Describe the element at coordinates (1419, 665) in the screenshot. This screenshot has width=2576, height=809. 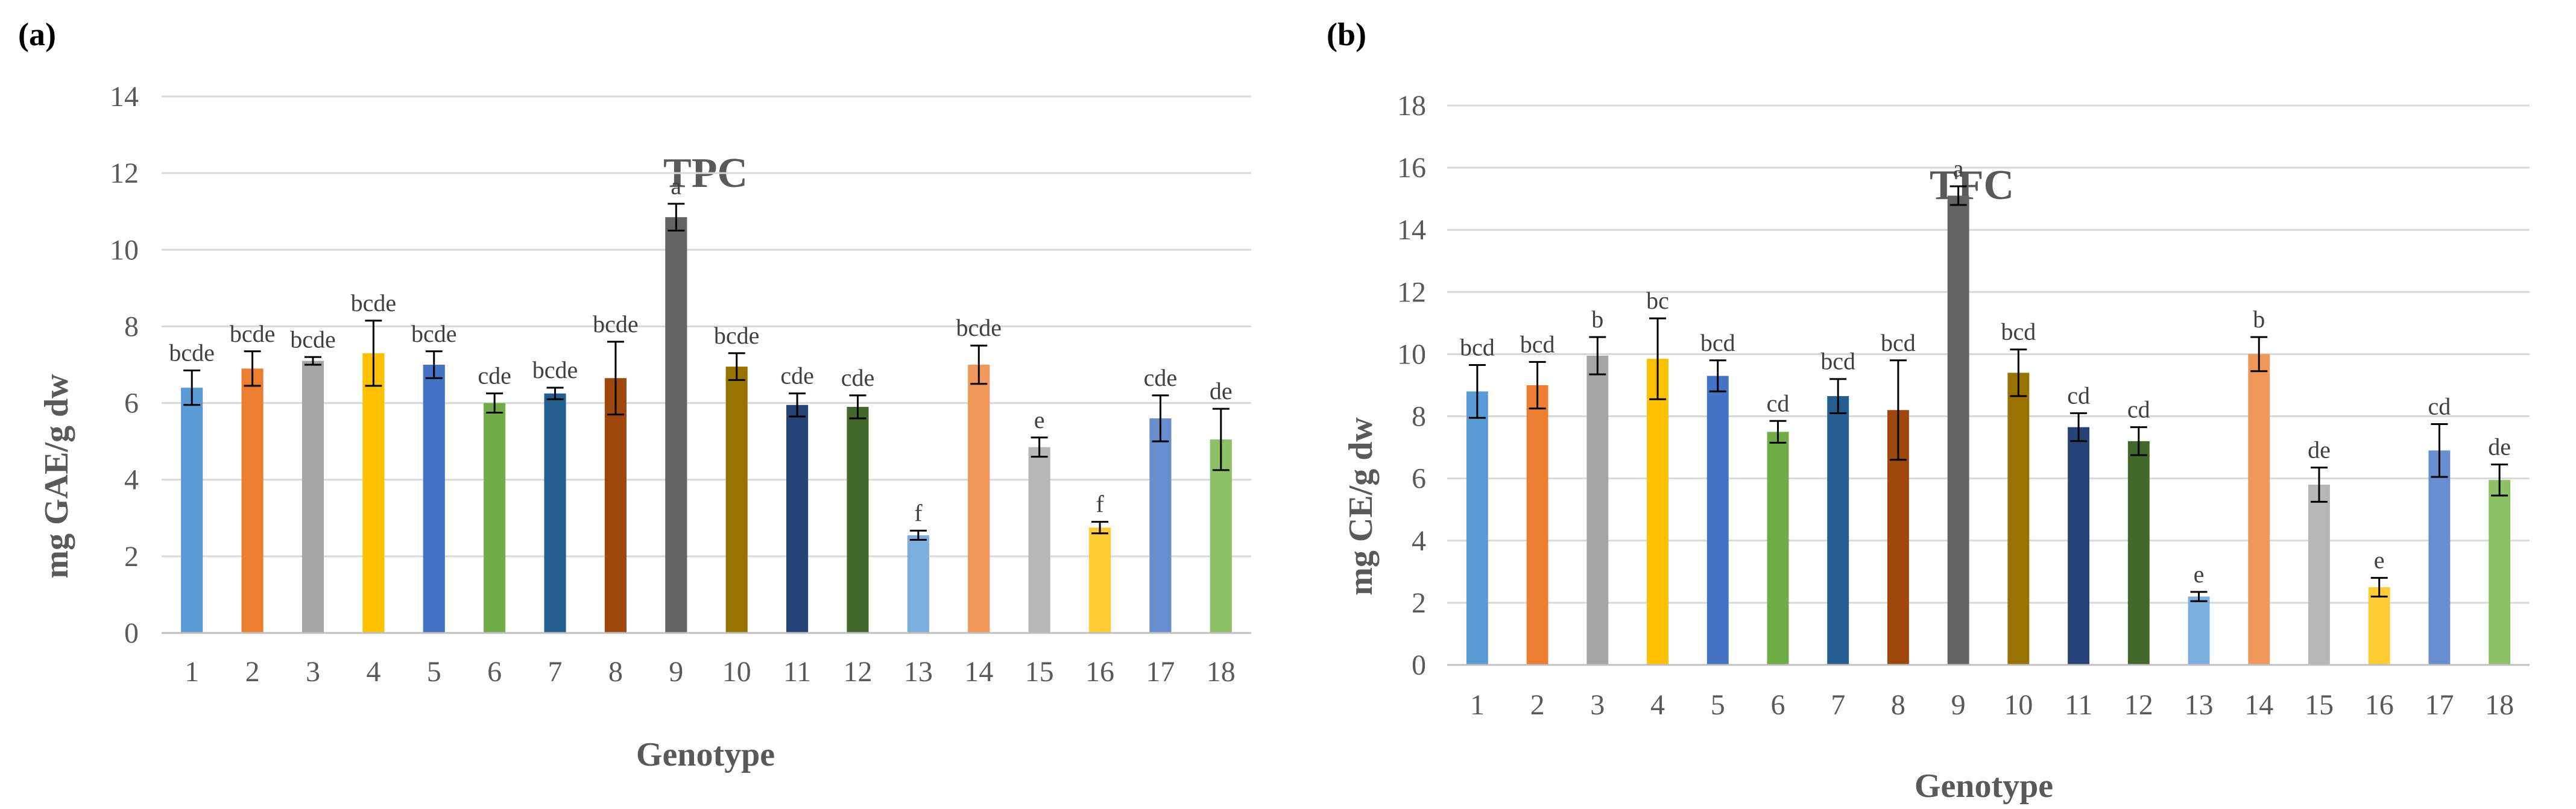
I see `y-tick-label: 0` at that location.